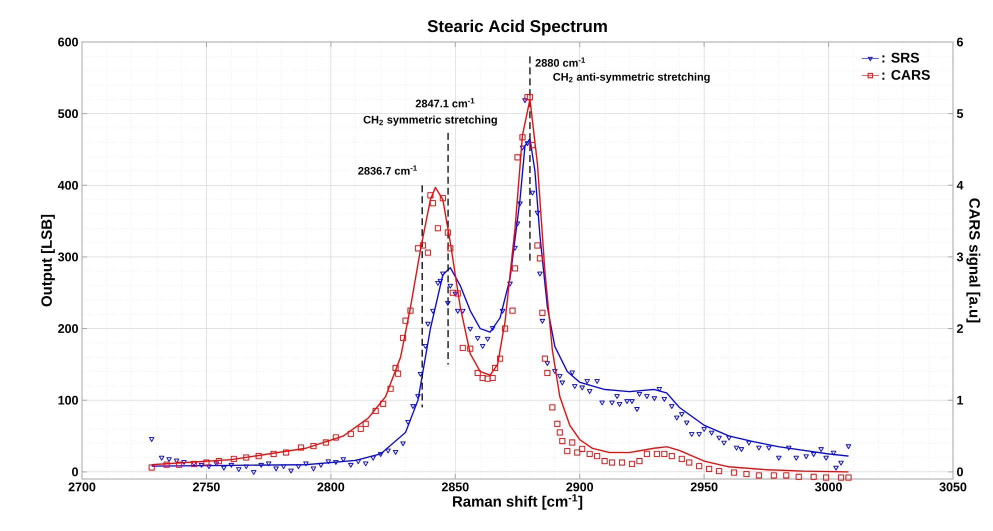 The image size is (993, 531). What do you see at coordinates (430, 121) in the screenshot?
I see `annotation: CH$_{2}$ symmetric stretching` at bounding box center [430, 121].